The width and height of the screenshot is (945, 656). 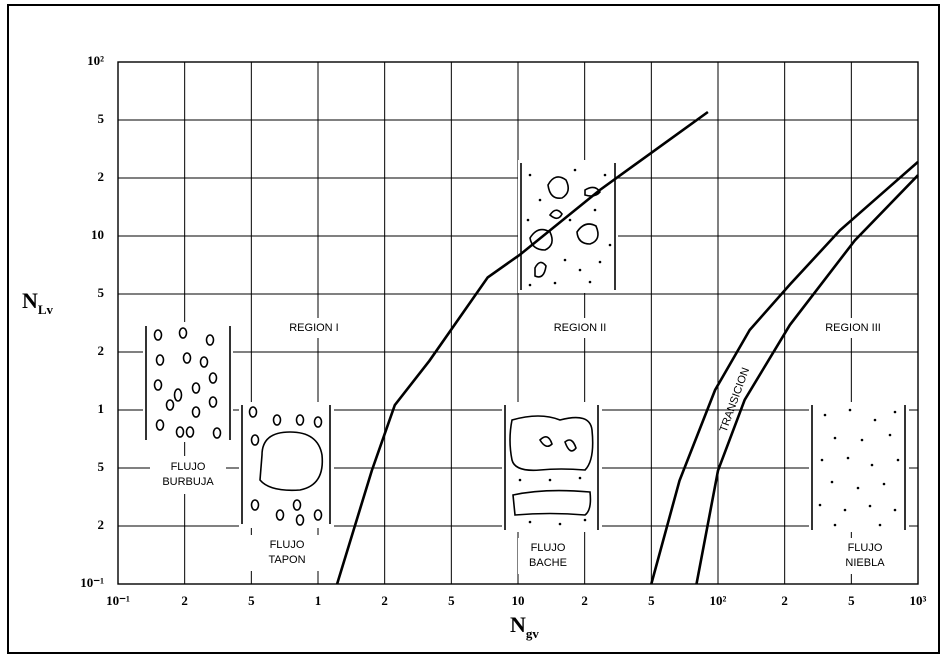 I want to click on flow-label: NIEBLA, so click(x=865, y=563).